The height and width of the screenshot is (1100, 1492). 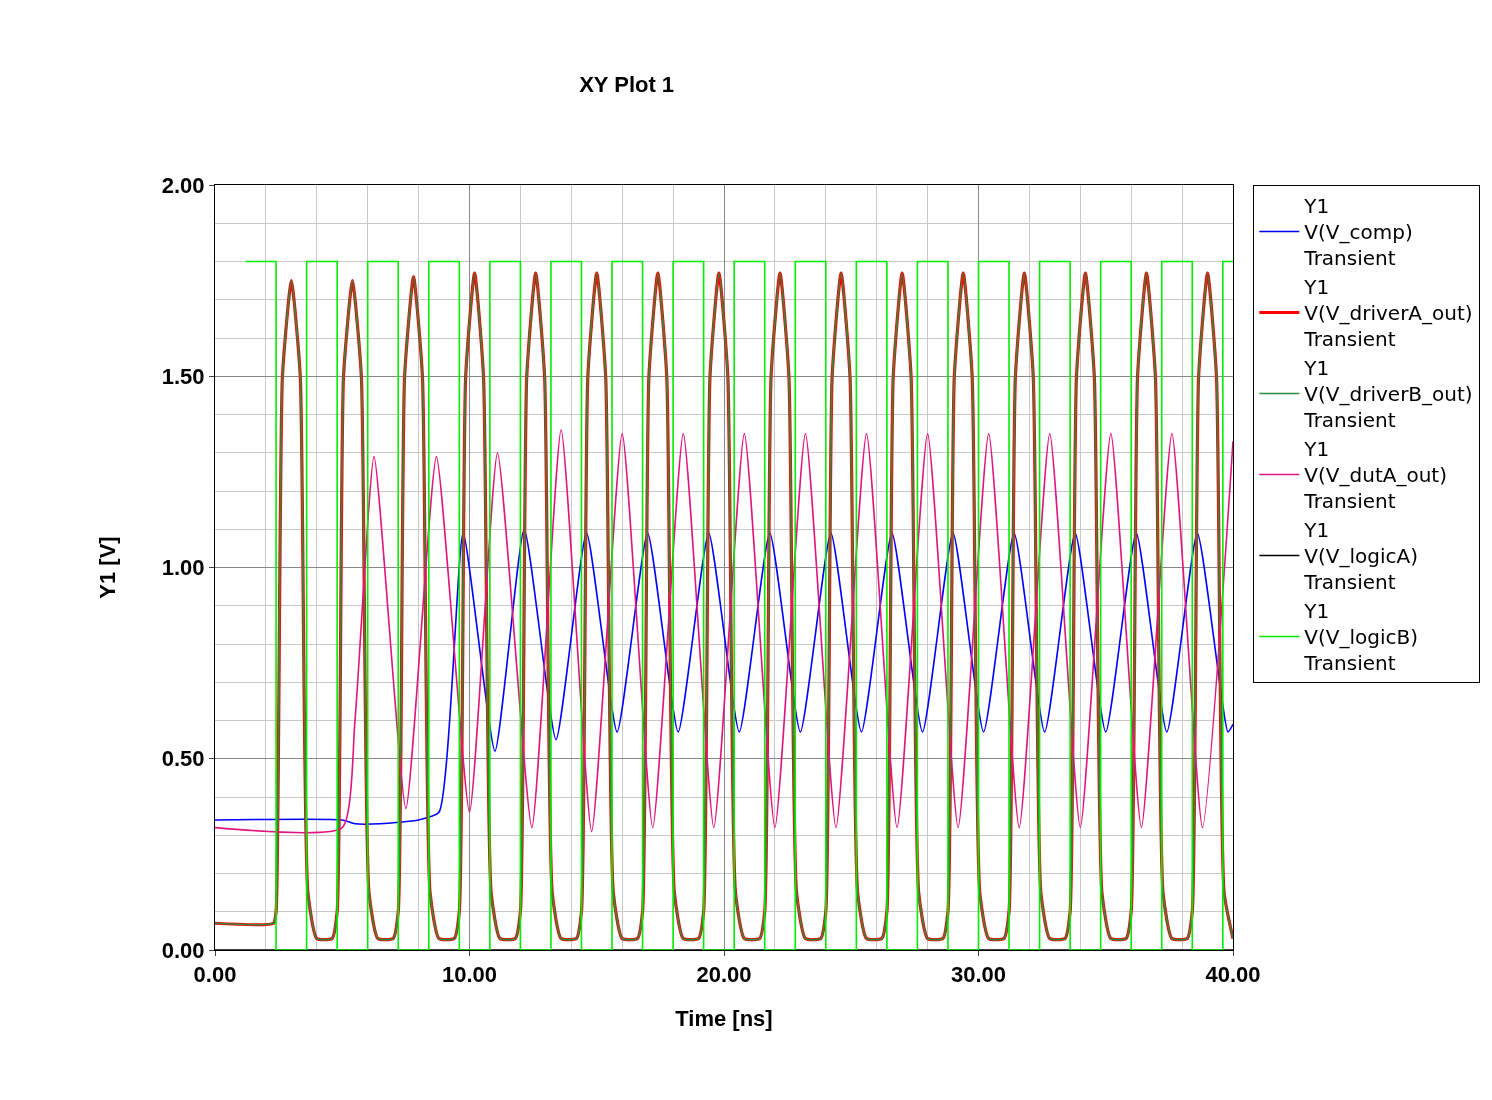 What do you see at coordinates (1388, 313) in the screenshot?
I see `legend-label: Y1 V(V_driverA_out) Transient` at bounding box center [1388, 313].